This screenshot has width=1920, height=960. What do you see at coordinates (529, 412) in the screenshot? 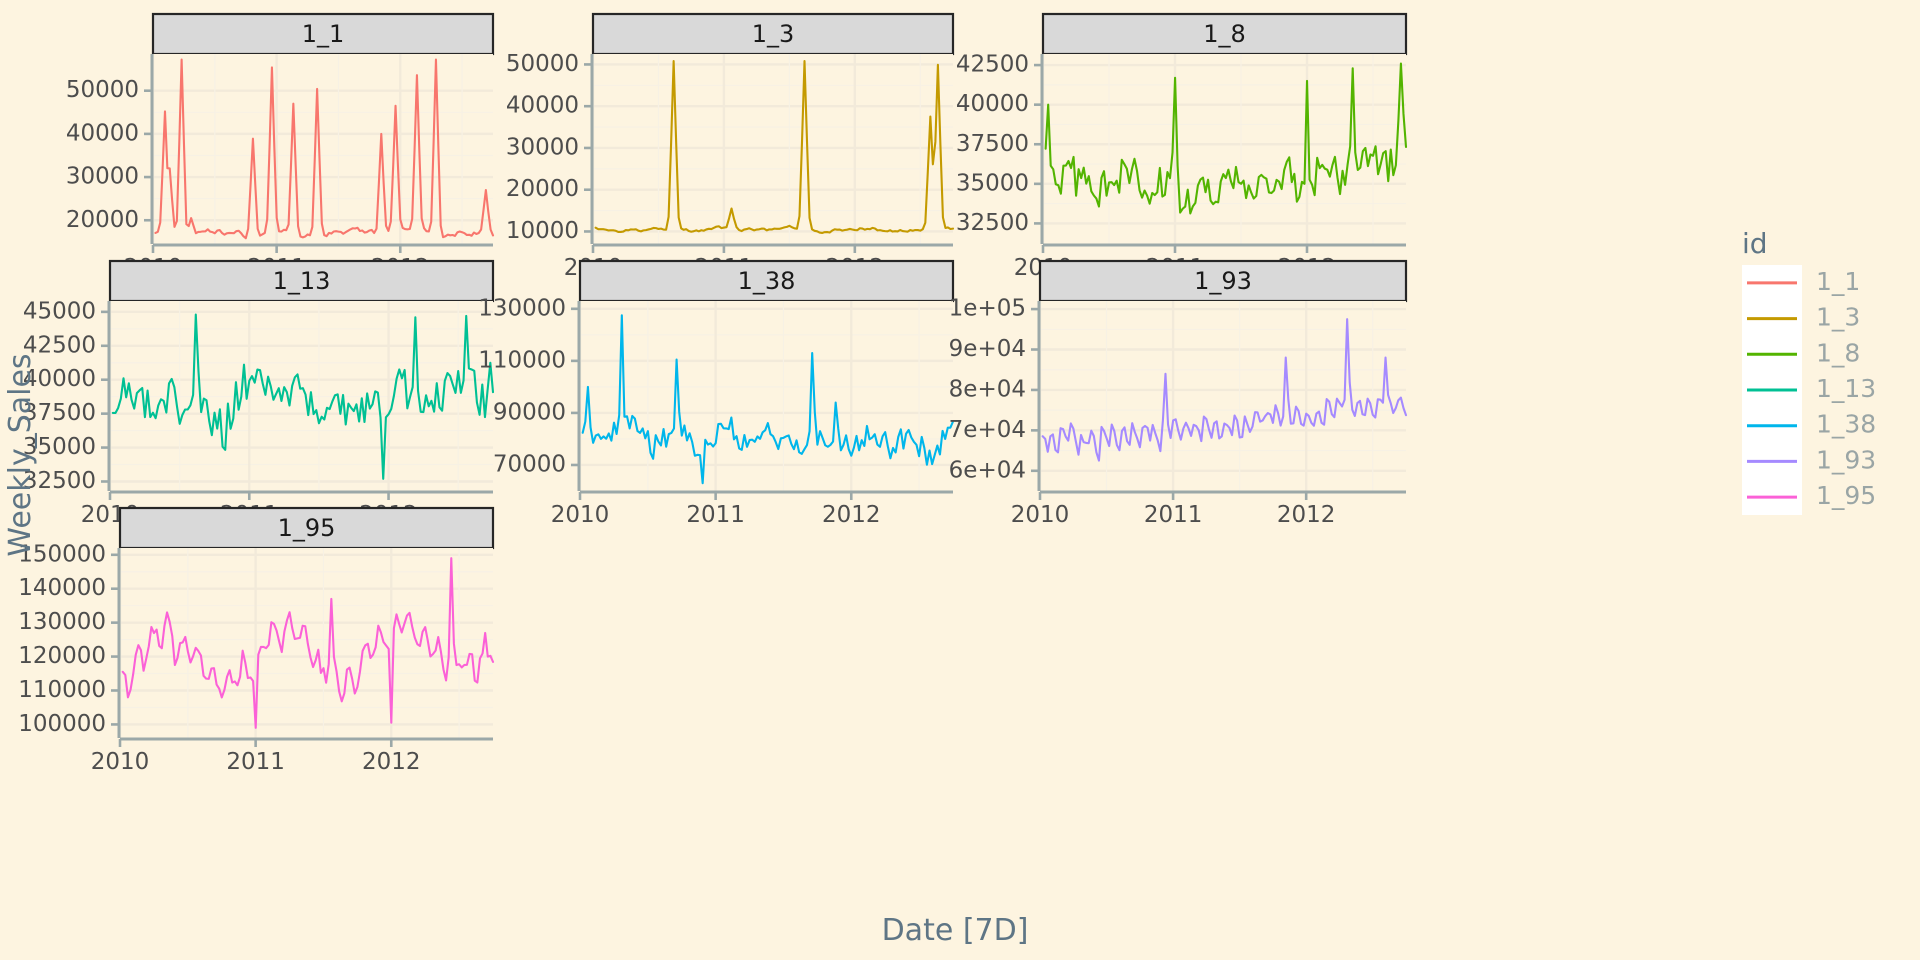
I see `y-tick-label: 90000` at bounding box center [529, 412].